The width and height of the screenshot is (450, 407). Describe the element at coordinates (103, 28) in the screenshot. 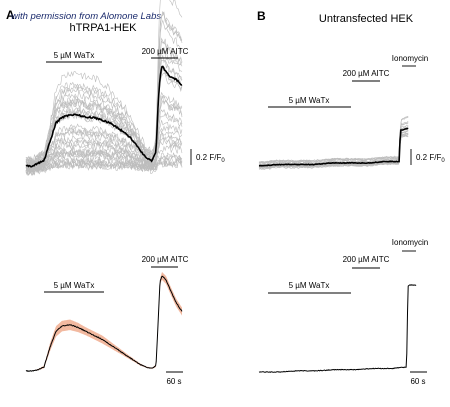

I see `panel-title-a: hTRPA1-HEK` at that location.